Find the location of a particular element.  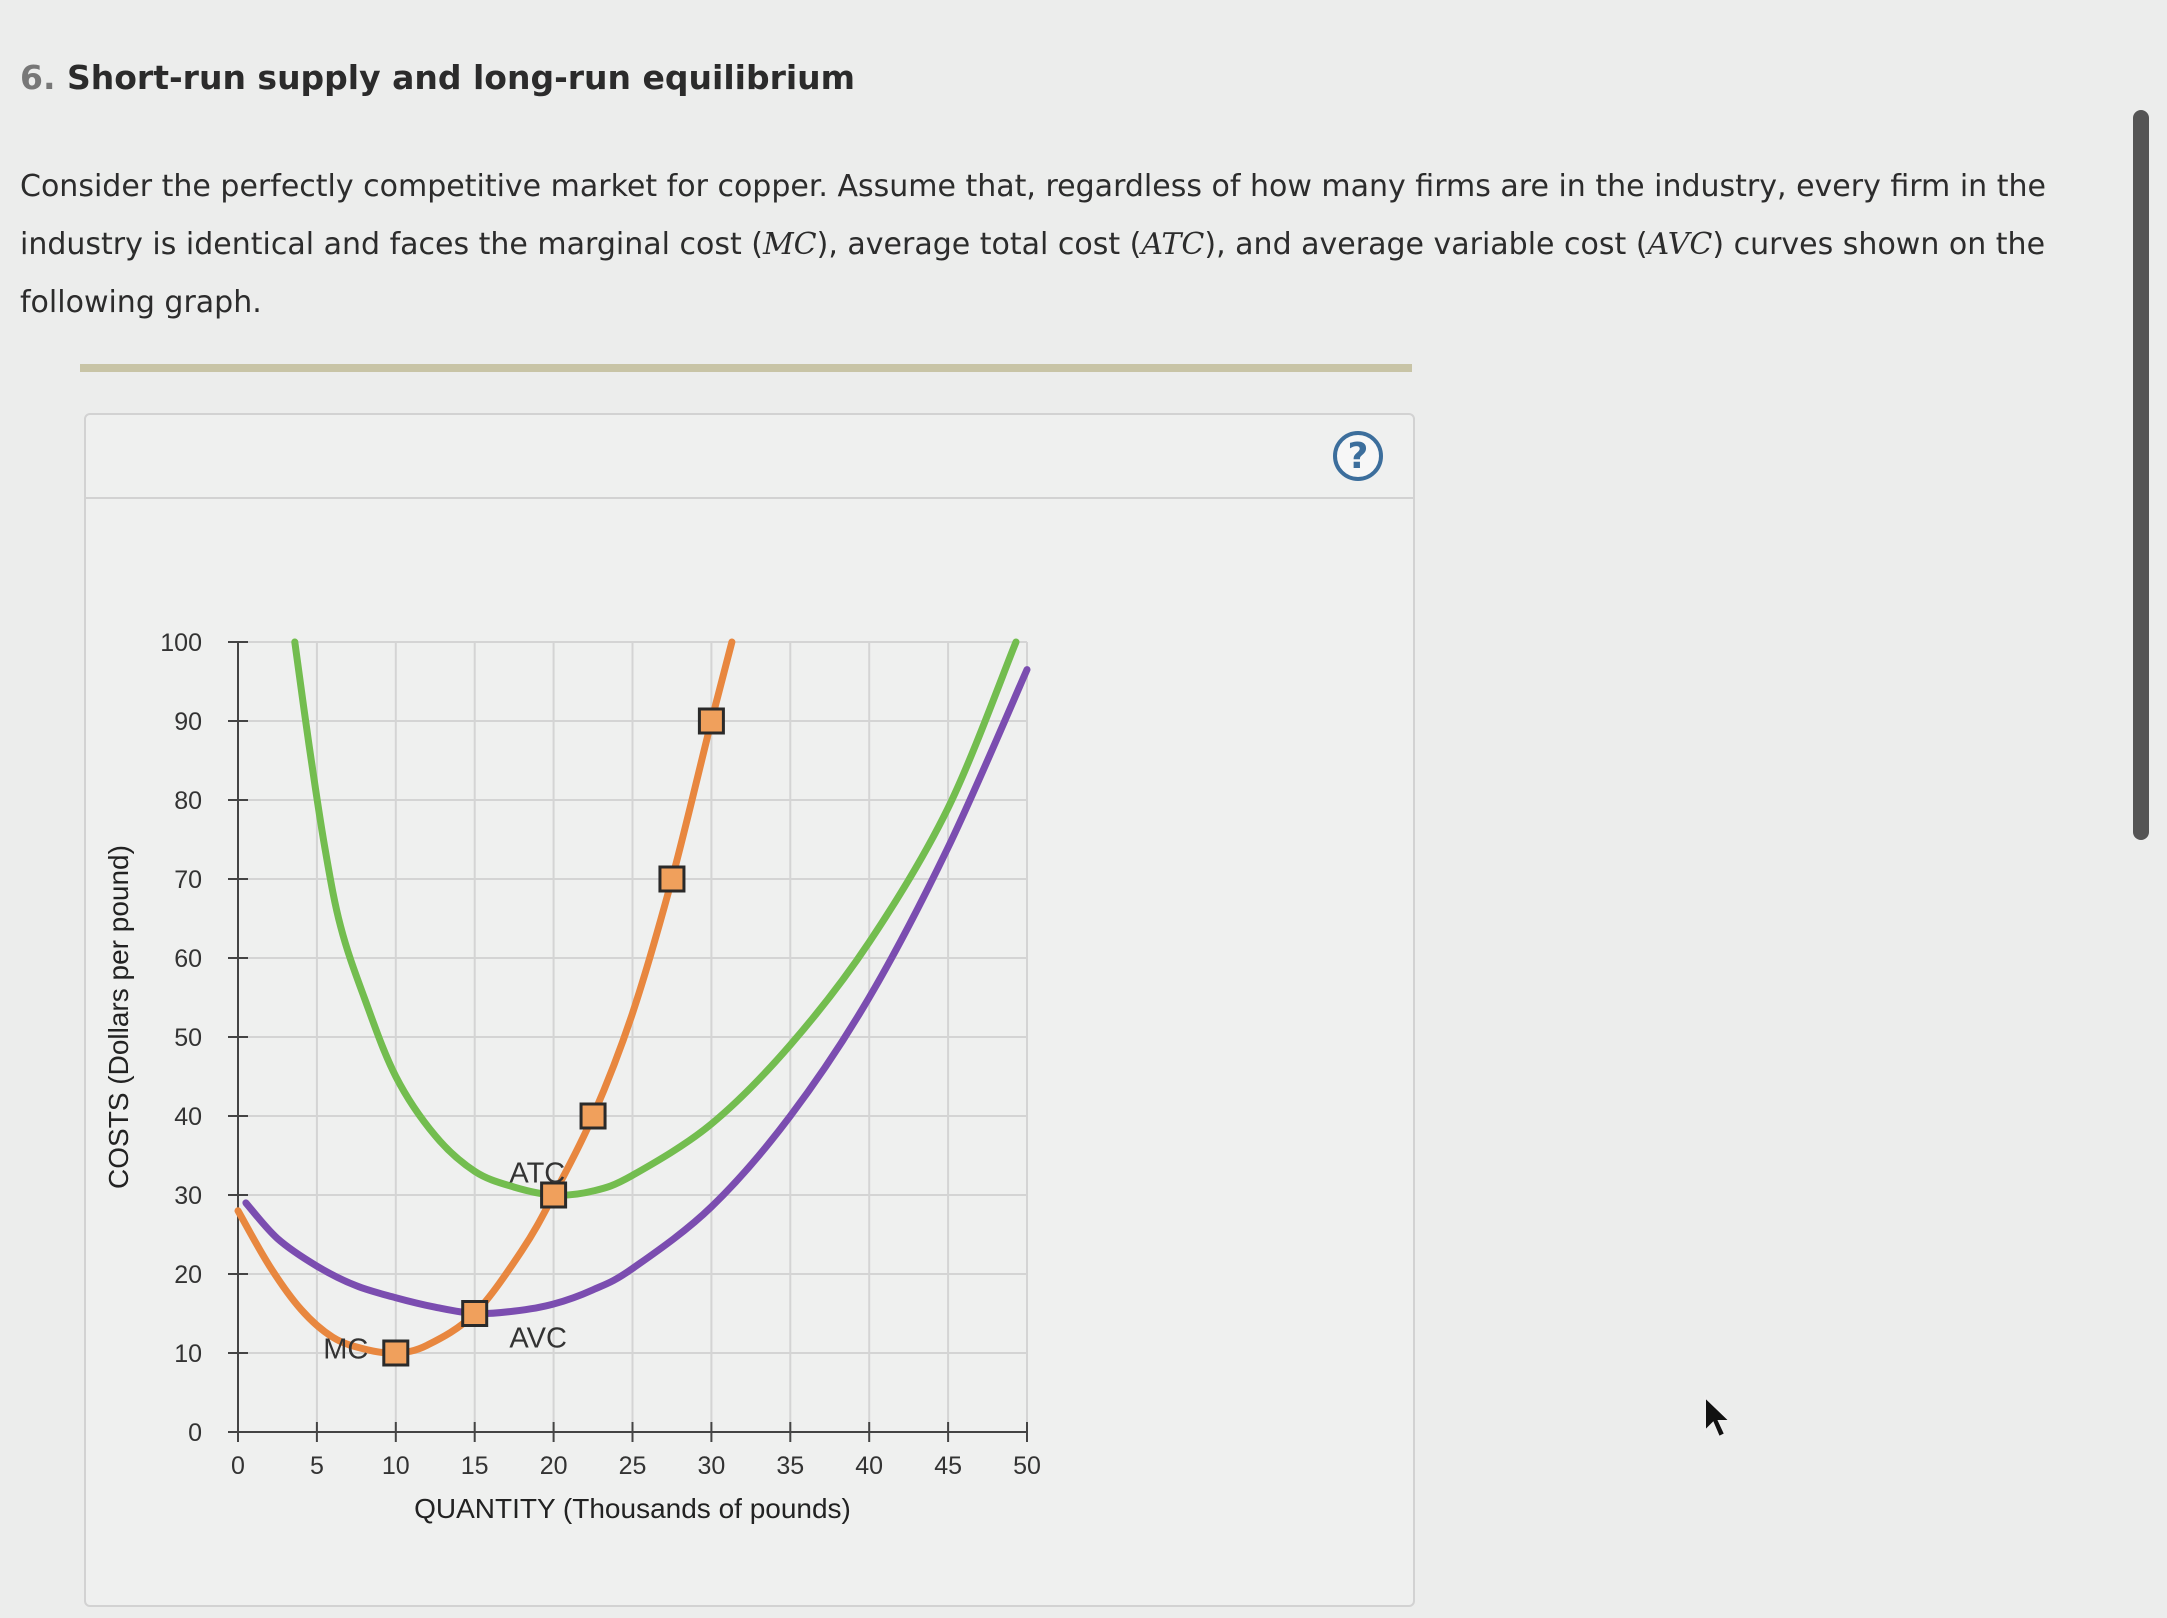

intro-avc: AVC is located at coordinates (1680, 244).